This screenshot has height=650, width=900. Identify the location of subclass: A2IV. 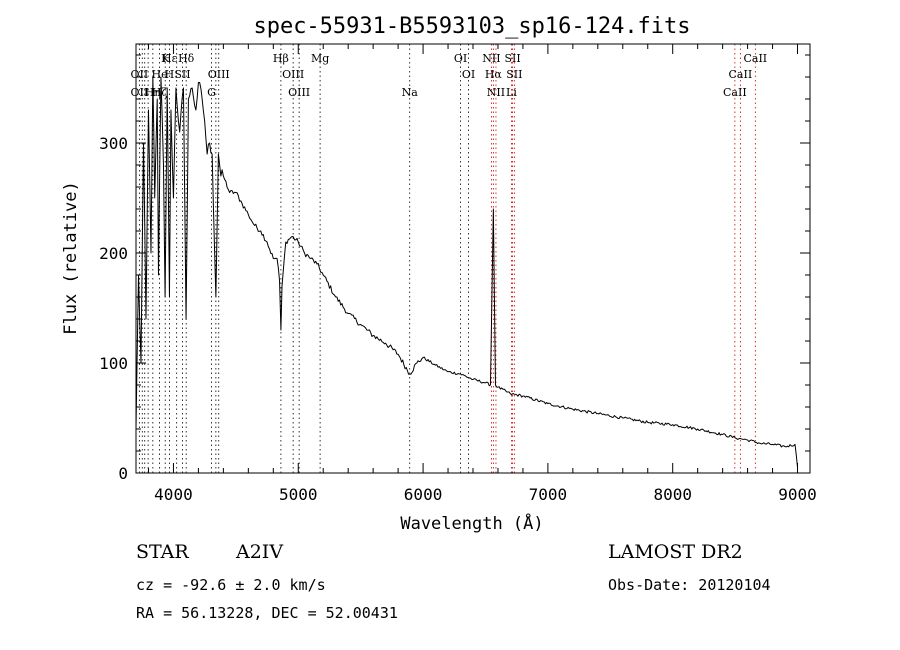
(260, 552).